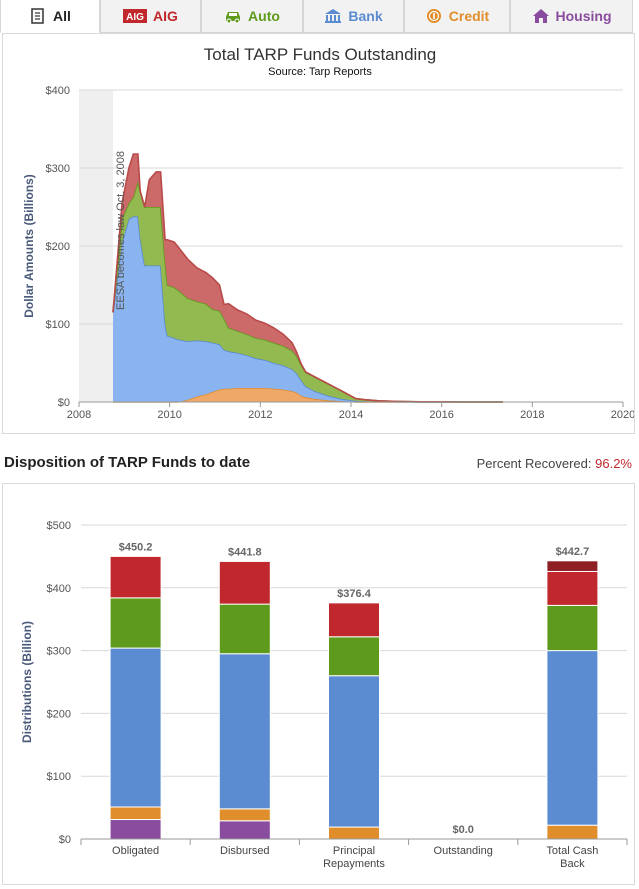 This screenshot has width=639, height=889. What do you see at coordinates (365, 16) in the screenshot?
I see `tab-label: Bank` at bounding box center [365, 16].